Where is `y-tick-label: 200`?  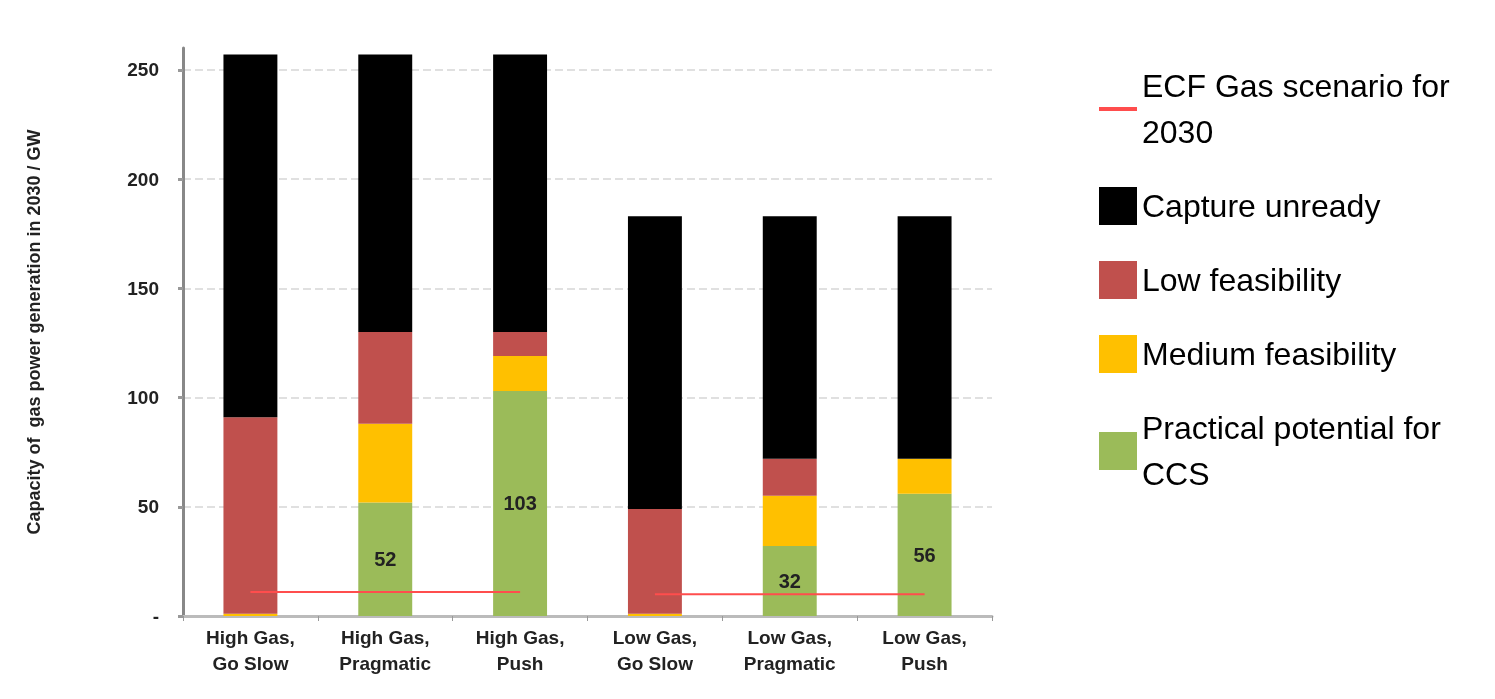 y-tick-label: 200 is located at coordinates (143, 179).